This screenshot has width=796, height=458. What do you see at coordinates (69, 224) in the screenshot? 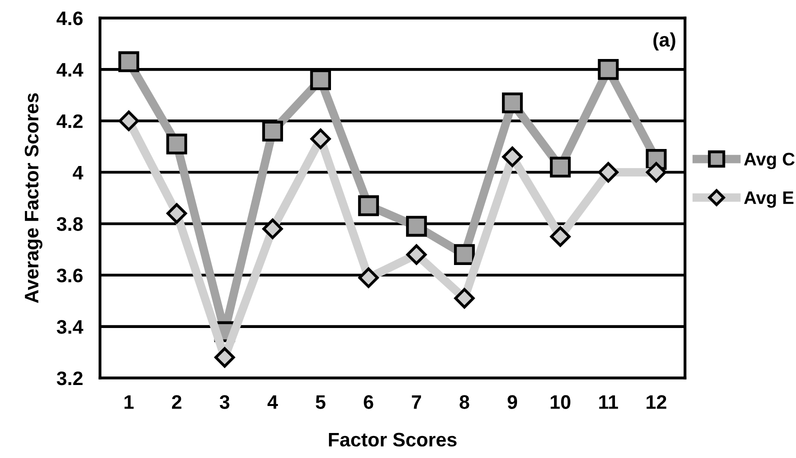
I see `y-tick-label: 3.8` at bounding box center [69, 224].